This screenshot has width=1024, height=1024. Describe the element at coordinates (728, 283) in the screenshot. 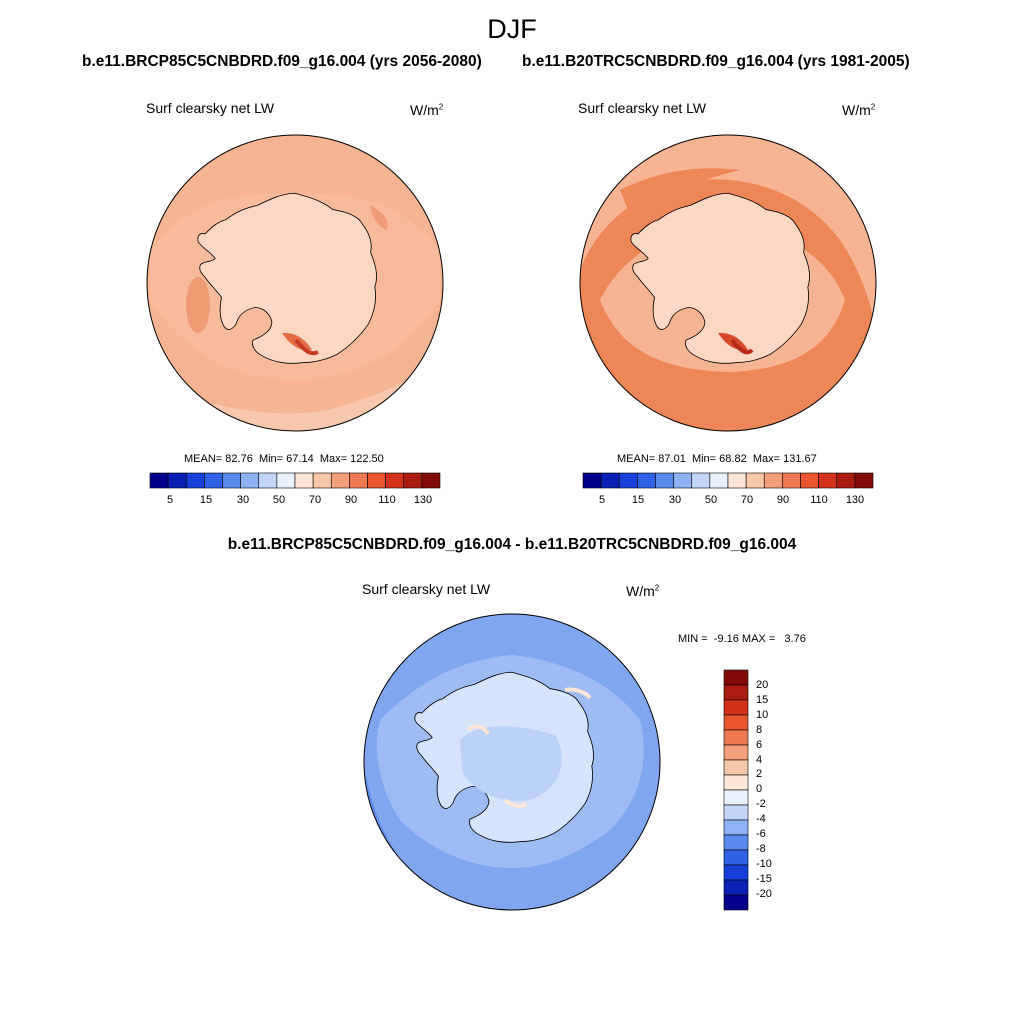

I see `panel-2-map` at that location.